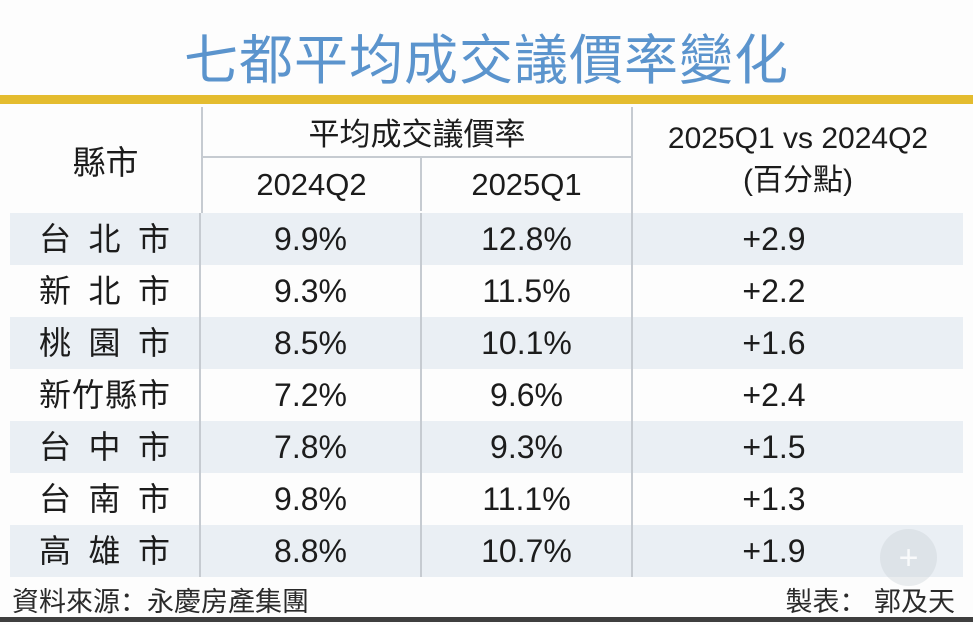 This screenshot has height=625, width=973. Describe the element at coordinates (527, 395) in the screenshot. I see `rate-2025q1-cell: 9.6%` at that location.